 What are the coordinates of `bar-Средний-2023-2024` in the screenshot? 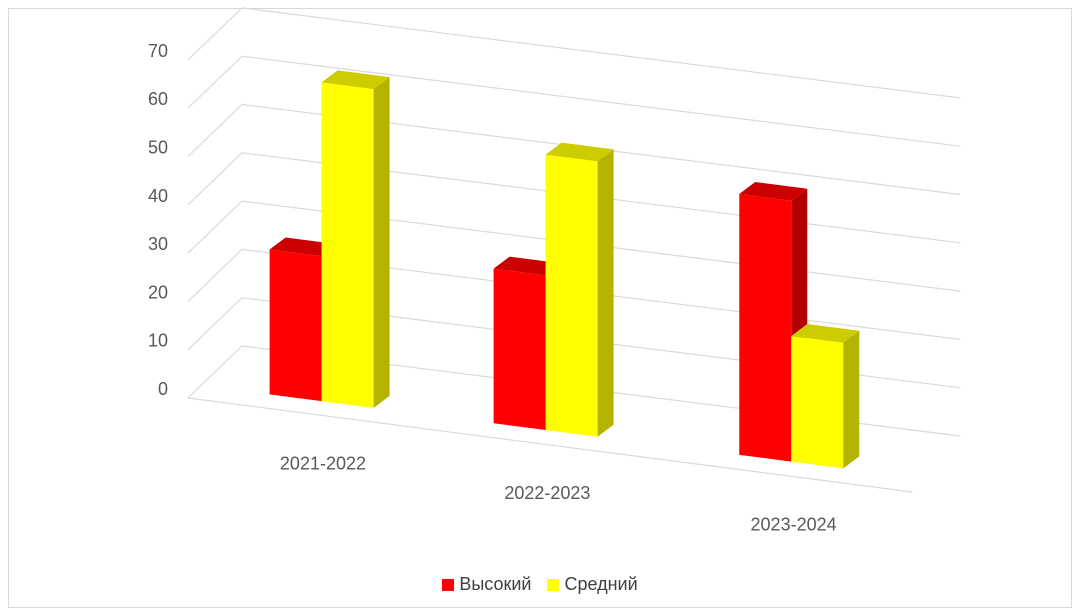 It's located at (825, 396).